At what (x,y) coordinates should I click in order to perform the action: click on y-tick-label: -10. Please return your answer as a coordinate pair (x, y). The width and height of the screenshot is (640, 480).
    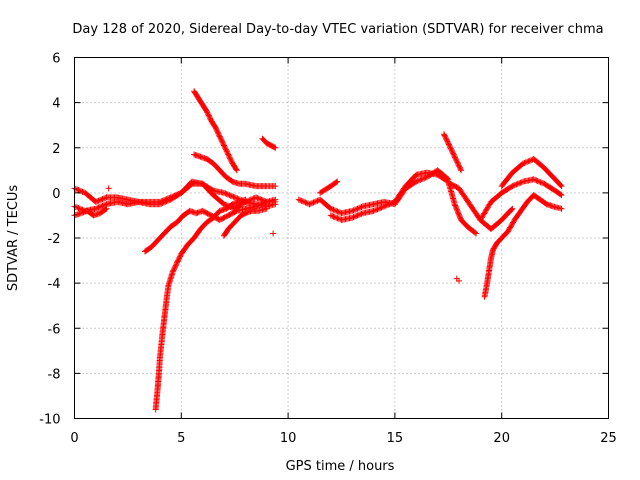
    Looking at the image, I should click on (49, 420).